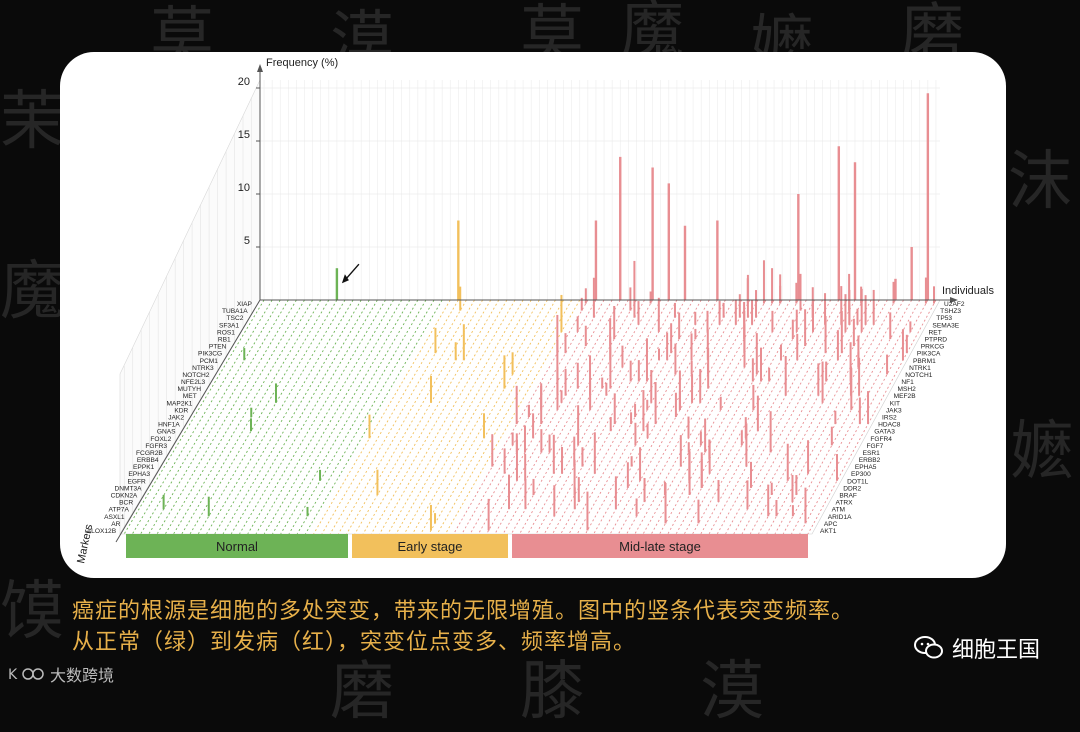  Describe the element at coordinates (235, 311) in the screenshot. I see `left-marker-label: TUBA1A` at that location.